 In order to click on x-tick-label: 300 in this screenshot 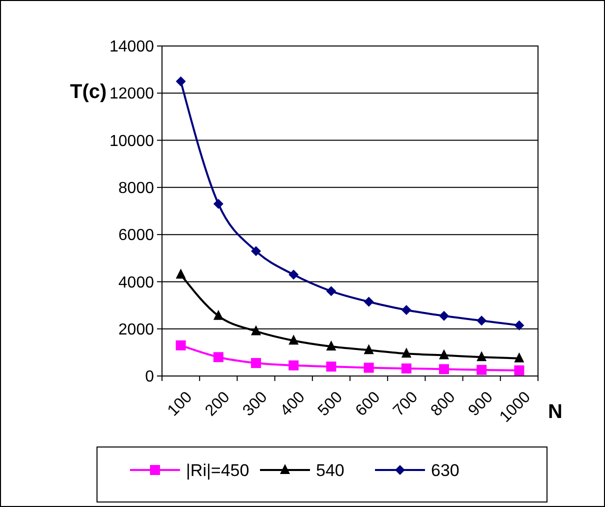, I will do `click(255, 404)`.